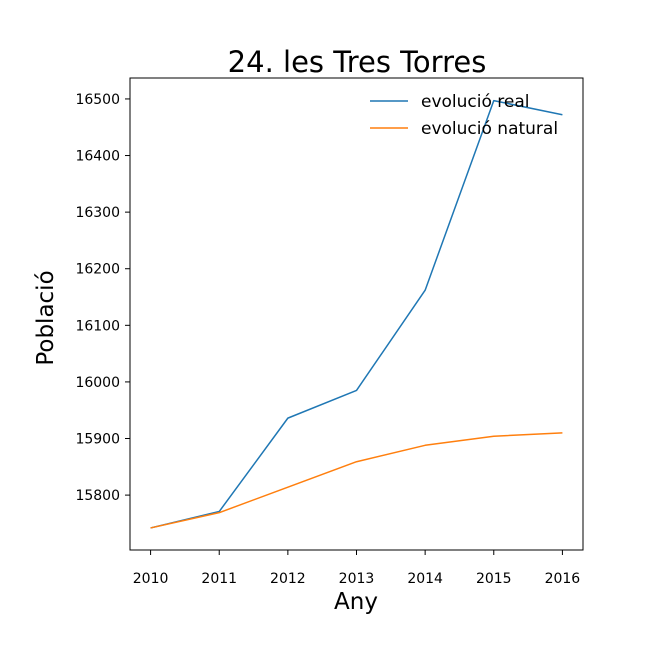 The height and width of the screenshot is (648, 648). Describe the element at coordinates (219, 579) in the screenshot. I see `x-tick-label: 2011` at that location.